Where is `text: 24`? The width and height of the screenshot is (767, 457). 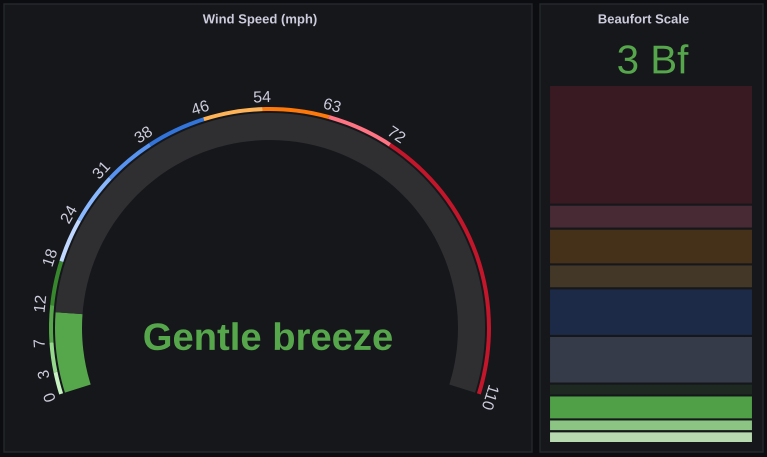 text: 24 is located at coordinates (69, 214).